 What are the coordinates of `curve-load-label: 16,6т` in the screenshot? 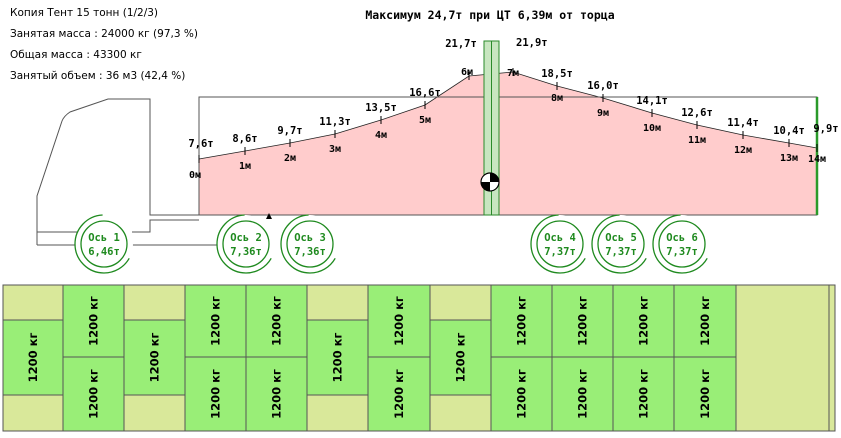 It's located at (425, 93).